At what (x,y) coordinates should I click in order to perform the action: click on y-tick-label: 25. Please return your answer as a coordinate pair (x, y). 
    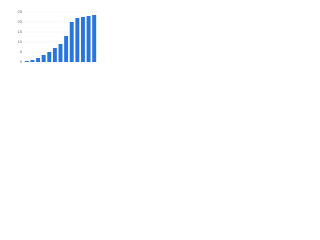
    Looking at the image, I should click on (20, 11).